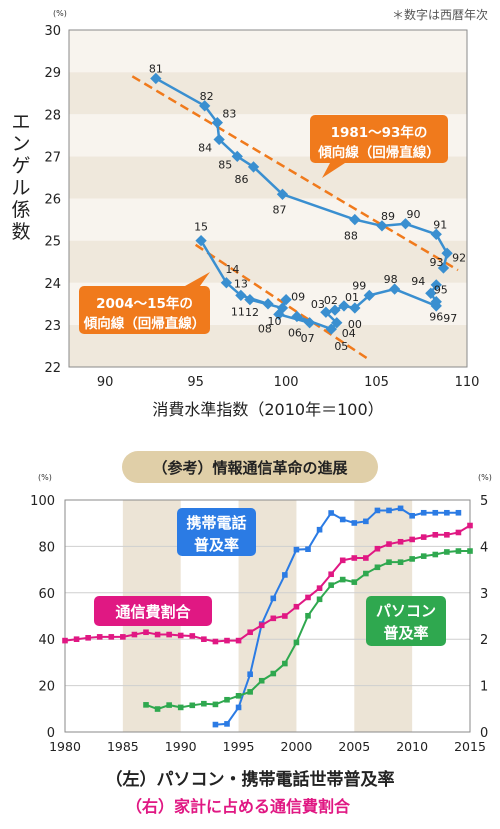 The image size is (500, 829). What do you see at coordinates (201, 227) in the screenshot?
I see `point-label-15: 15` at bounding box center [201, 227].